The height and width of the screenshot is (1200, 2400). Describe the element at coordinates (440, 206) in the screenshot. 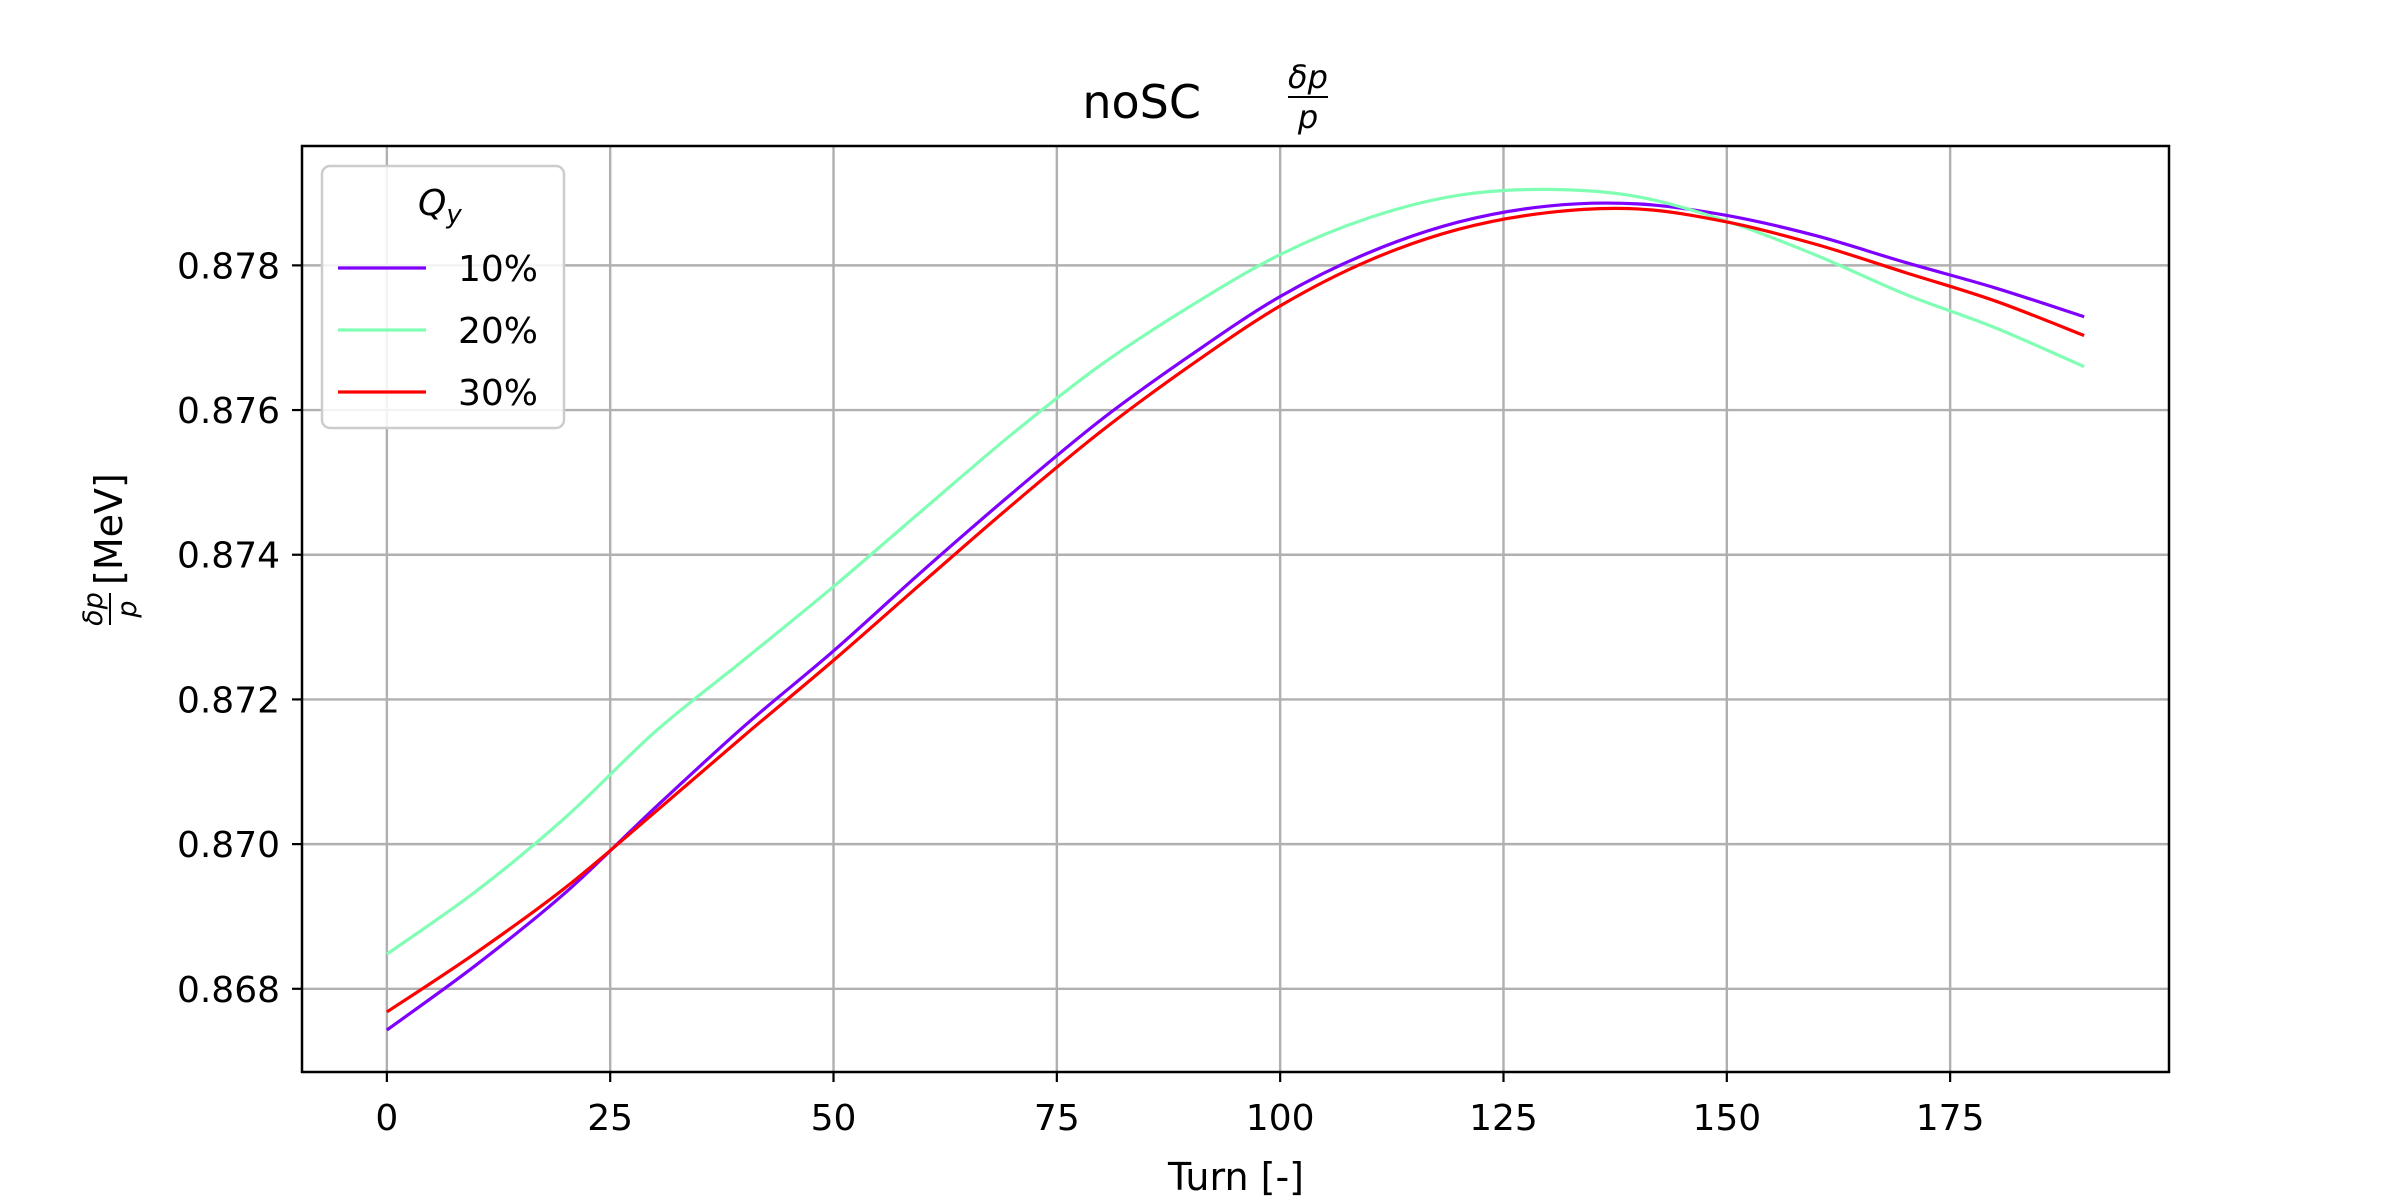

I see `legend-title: Qy` at that location.